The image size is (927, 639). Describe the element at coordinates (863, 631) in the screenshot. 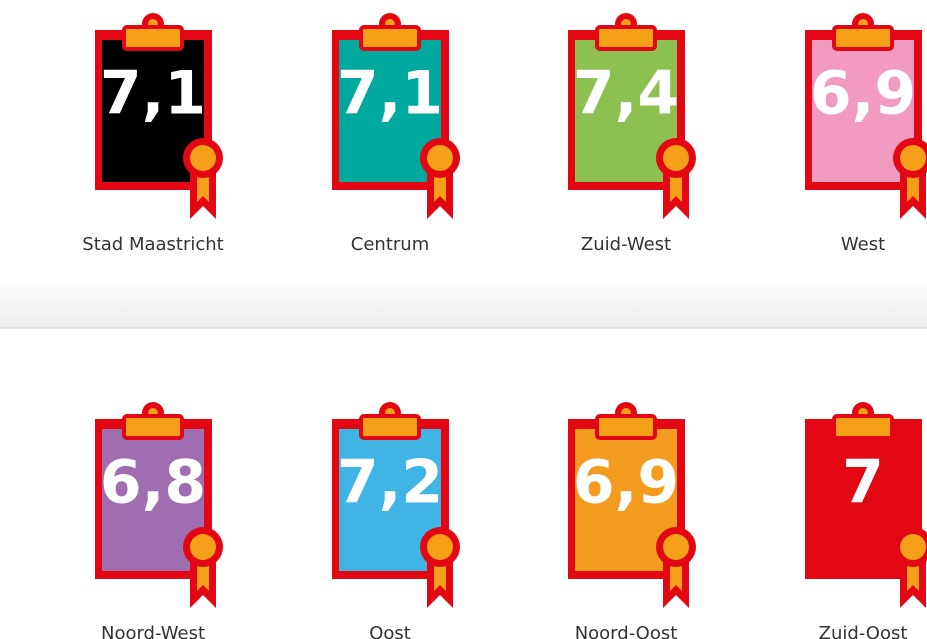

I see `area-label: Zuid-Oost` at that location.